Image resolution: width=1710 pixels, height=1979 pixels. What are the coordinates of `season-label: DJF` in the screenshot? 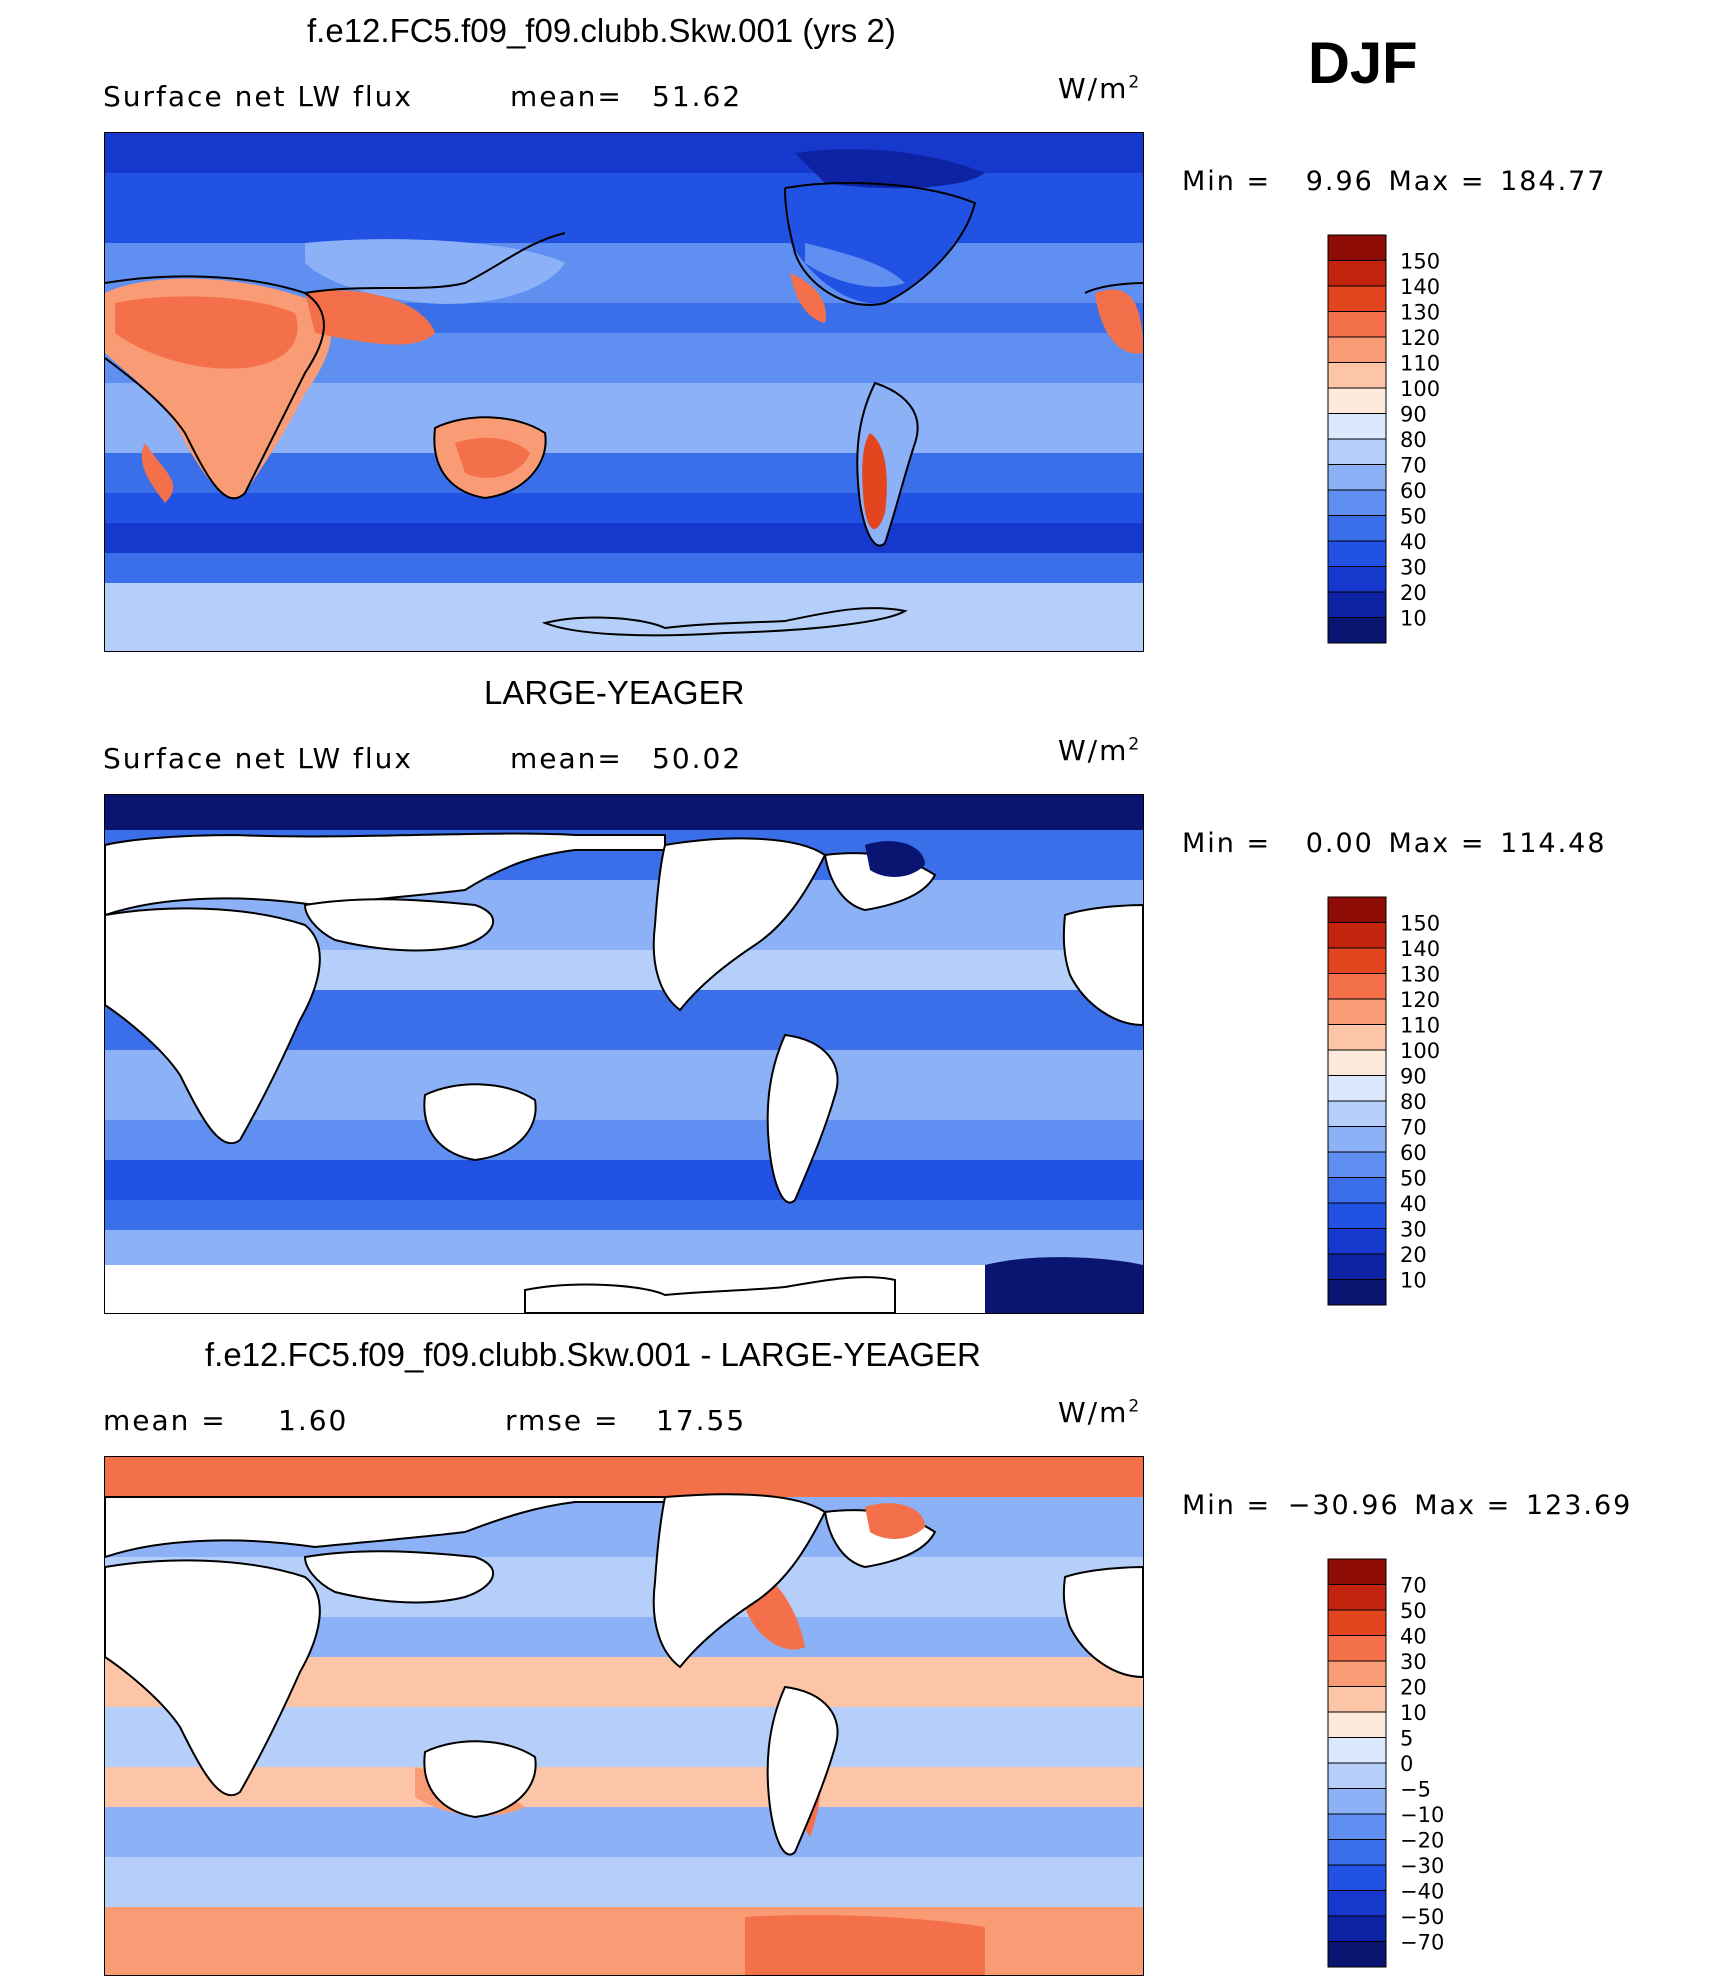 It's located at (1363, 63).